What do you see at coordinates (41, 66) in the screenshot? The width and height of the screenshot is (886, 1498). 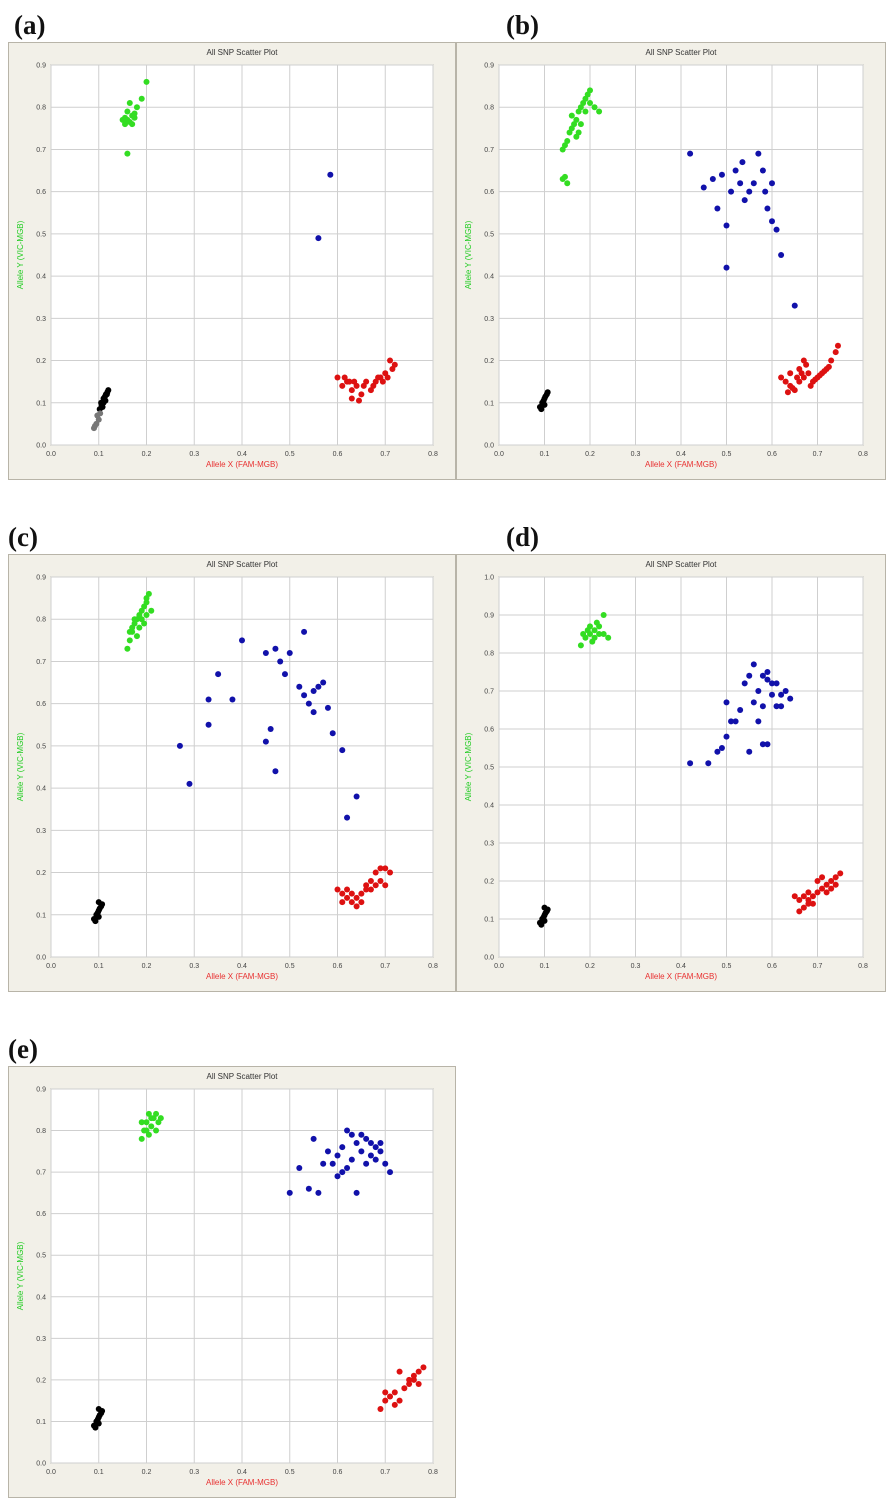 I see `y-tick-label: 0.9` at bounding box center [41, 66].